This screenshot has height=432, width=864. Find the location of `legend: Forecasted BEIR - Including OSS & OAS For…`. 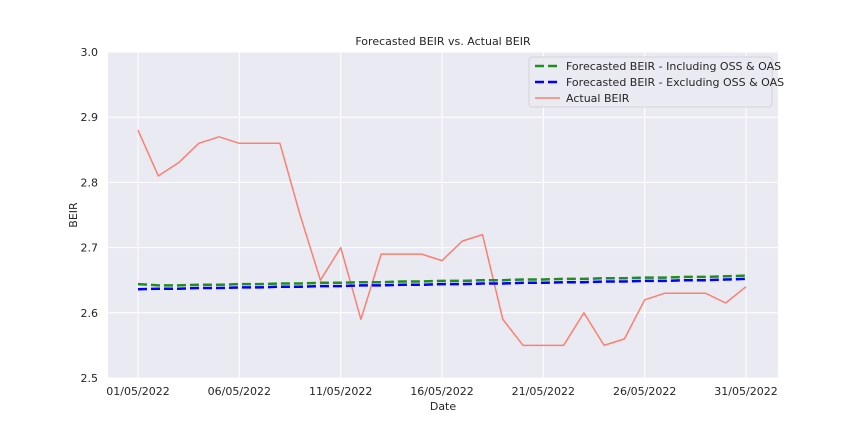

legend: Forecasted BEIR - Including OSS & OAS For… is located at coordinates (656, 82).